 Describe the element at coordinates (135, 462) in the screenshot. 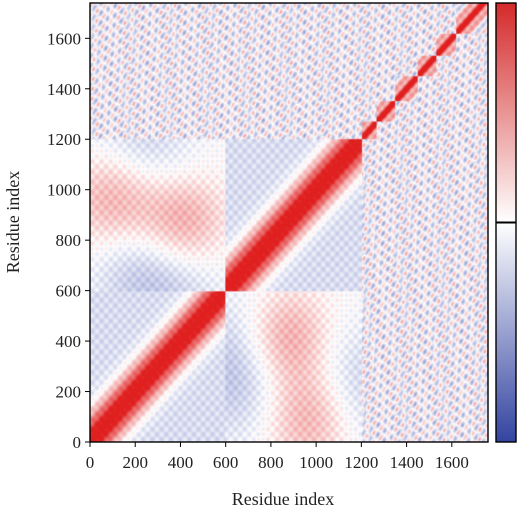

I see `x-tick-label: 200` at that location.